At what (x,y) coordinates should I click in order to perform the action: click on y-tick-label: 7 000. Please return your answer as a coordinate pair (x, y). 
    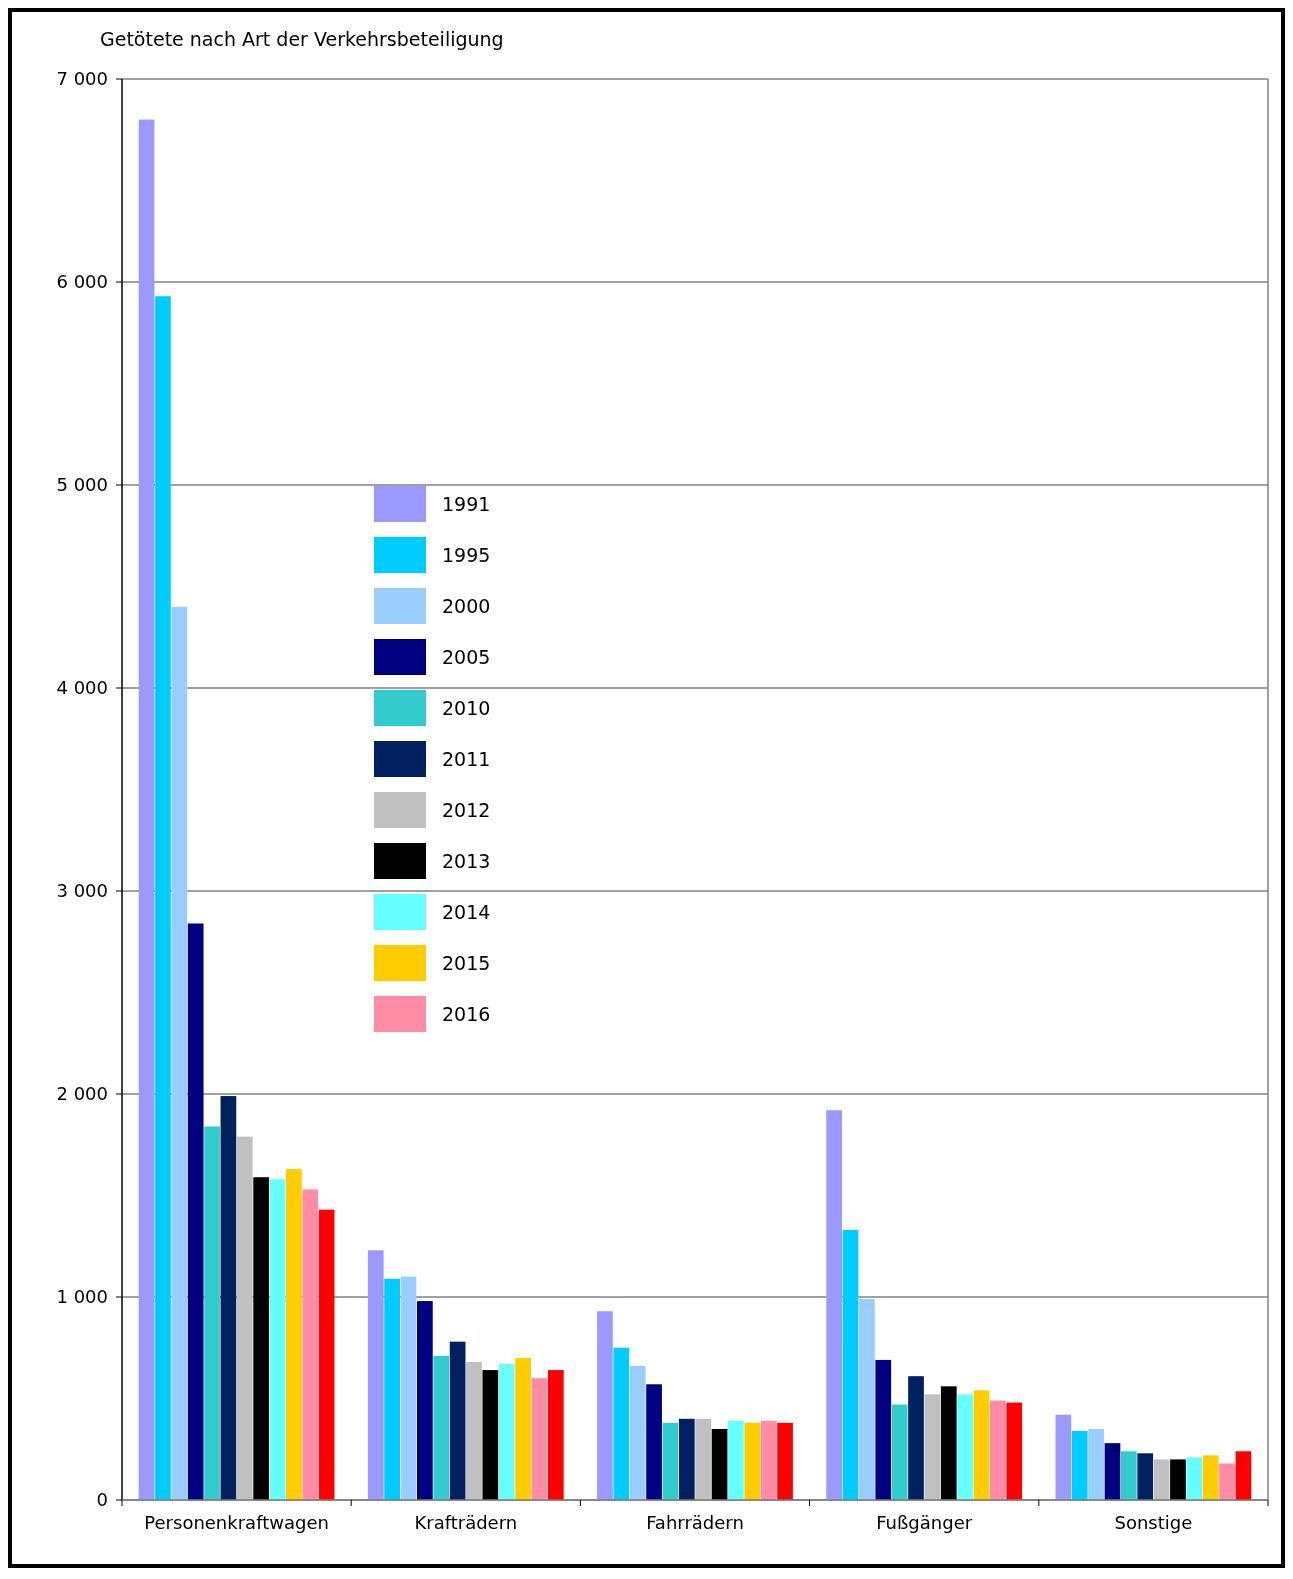
    Looking at the image, I should click on (82, 79).